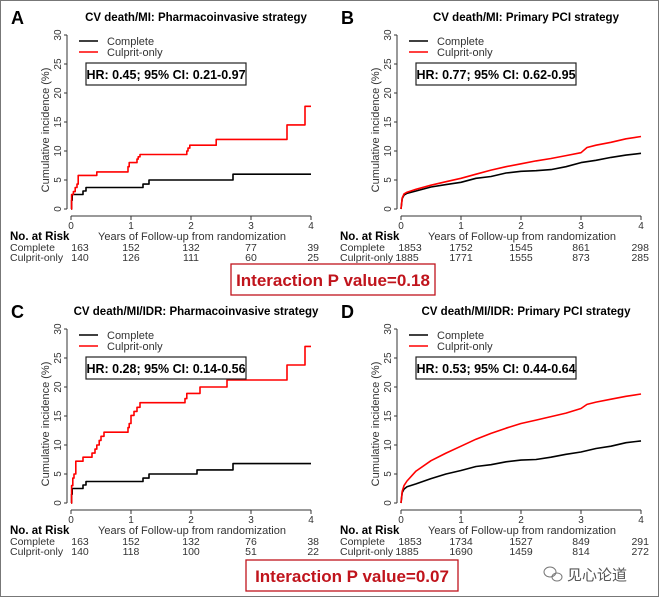  What do you see at coordinates (597, 575) in the screenshot?
I see `watermark-text: 见心论道` at bounding box center [597, 575].